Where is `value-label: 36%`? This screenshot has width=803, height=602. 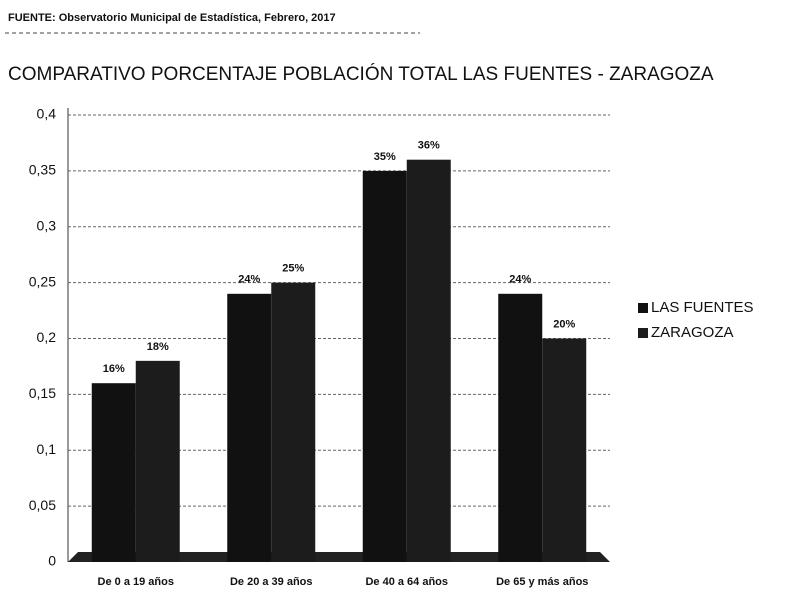
value-label: 36% is located at coordinates (429, 146).